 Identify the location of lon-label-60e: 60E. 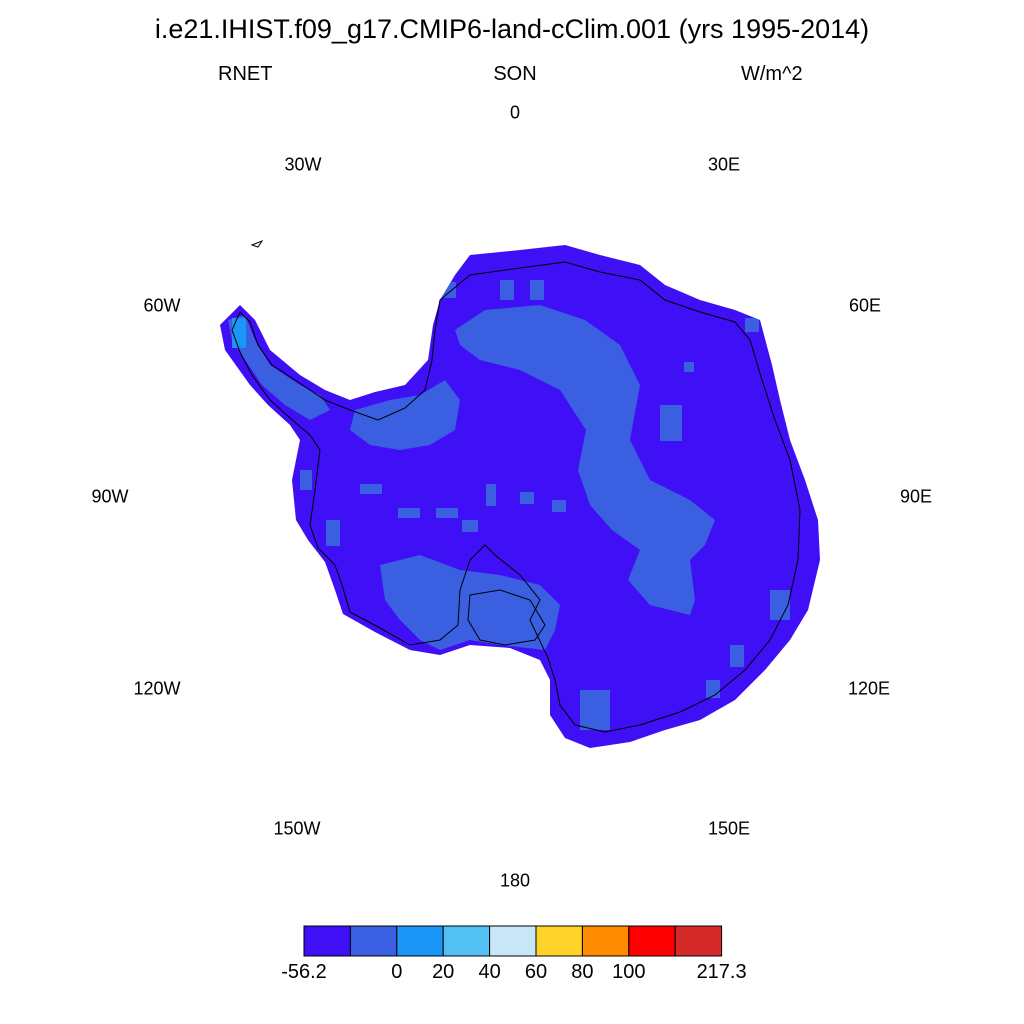
(865, 305).